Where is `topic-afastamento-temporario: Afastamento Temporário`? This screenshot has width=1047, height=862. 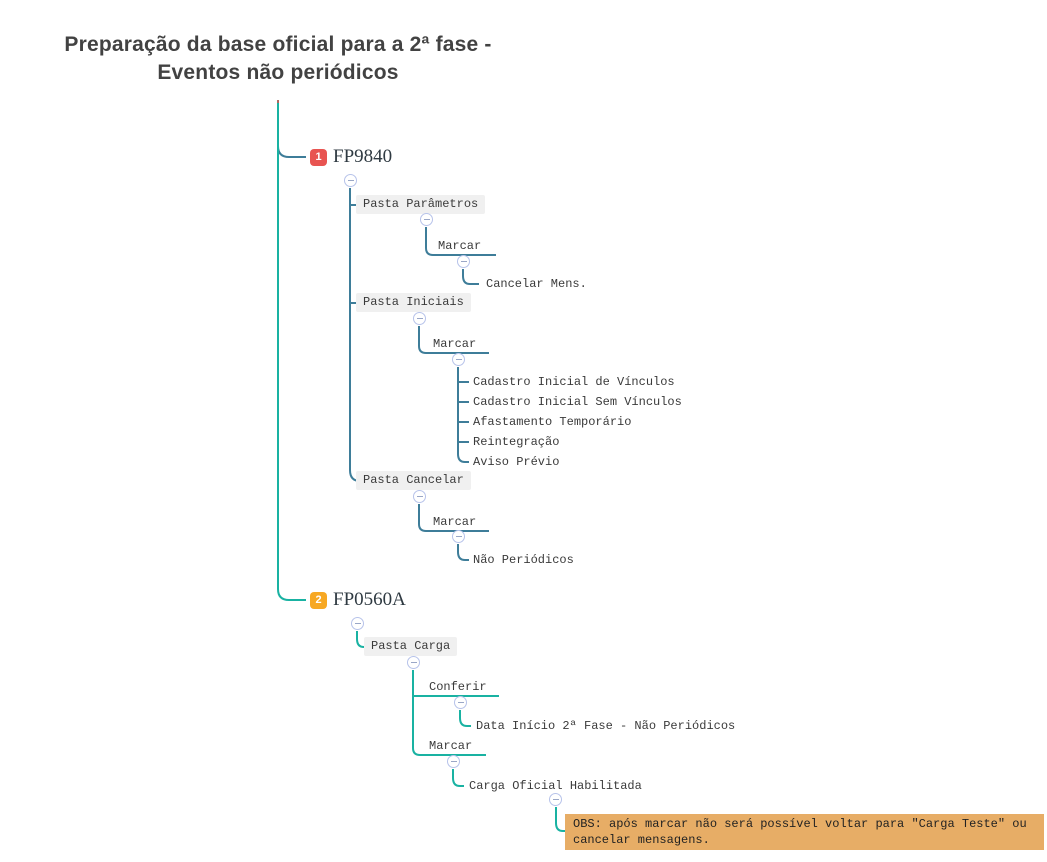
topic-afastamento-temporario: Afastamento Temporário is located at coordinates (552, 422).